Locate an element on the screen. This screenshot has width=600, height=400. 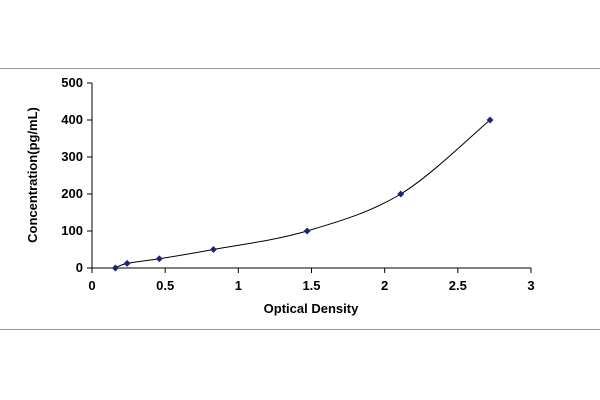
y-tick-label: 400 is located at coordinates (72, 119).